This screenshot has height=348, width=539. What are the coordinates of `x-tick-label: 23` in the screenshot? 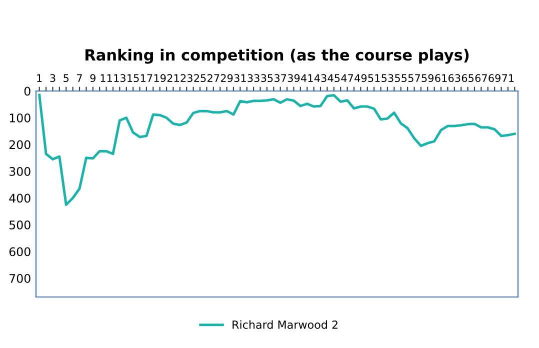 It's located at (186, 78).